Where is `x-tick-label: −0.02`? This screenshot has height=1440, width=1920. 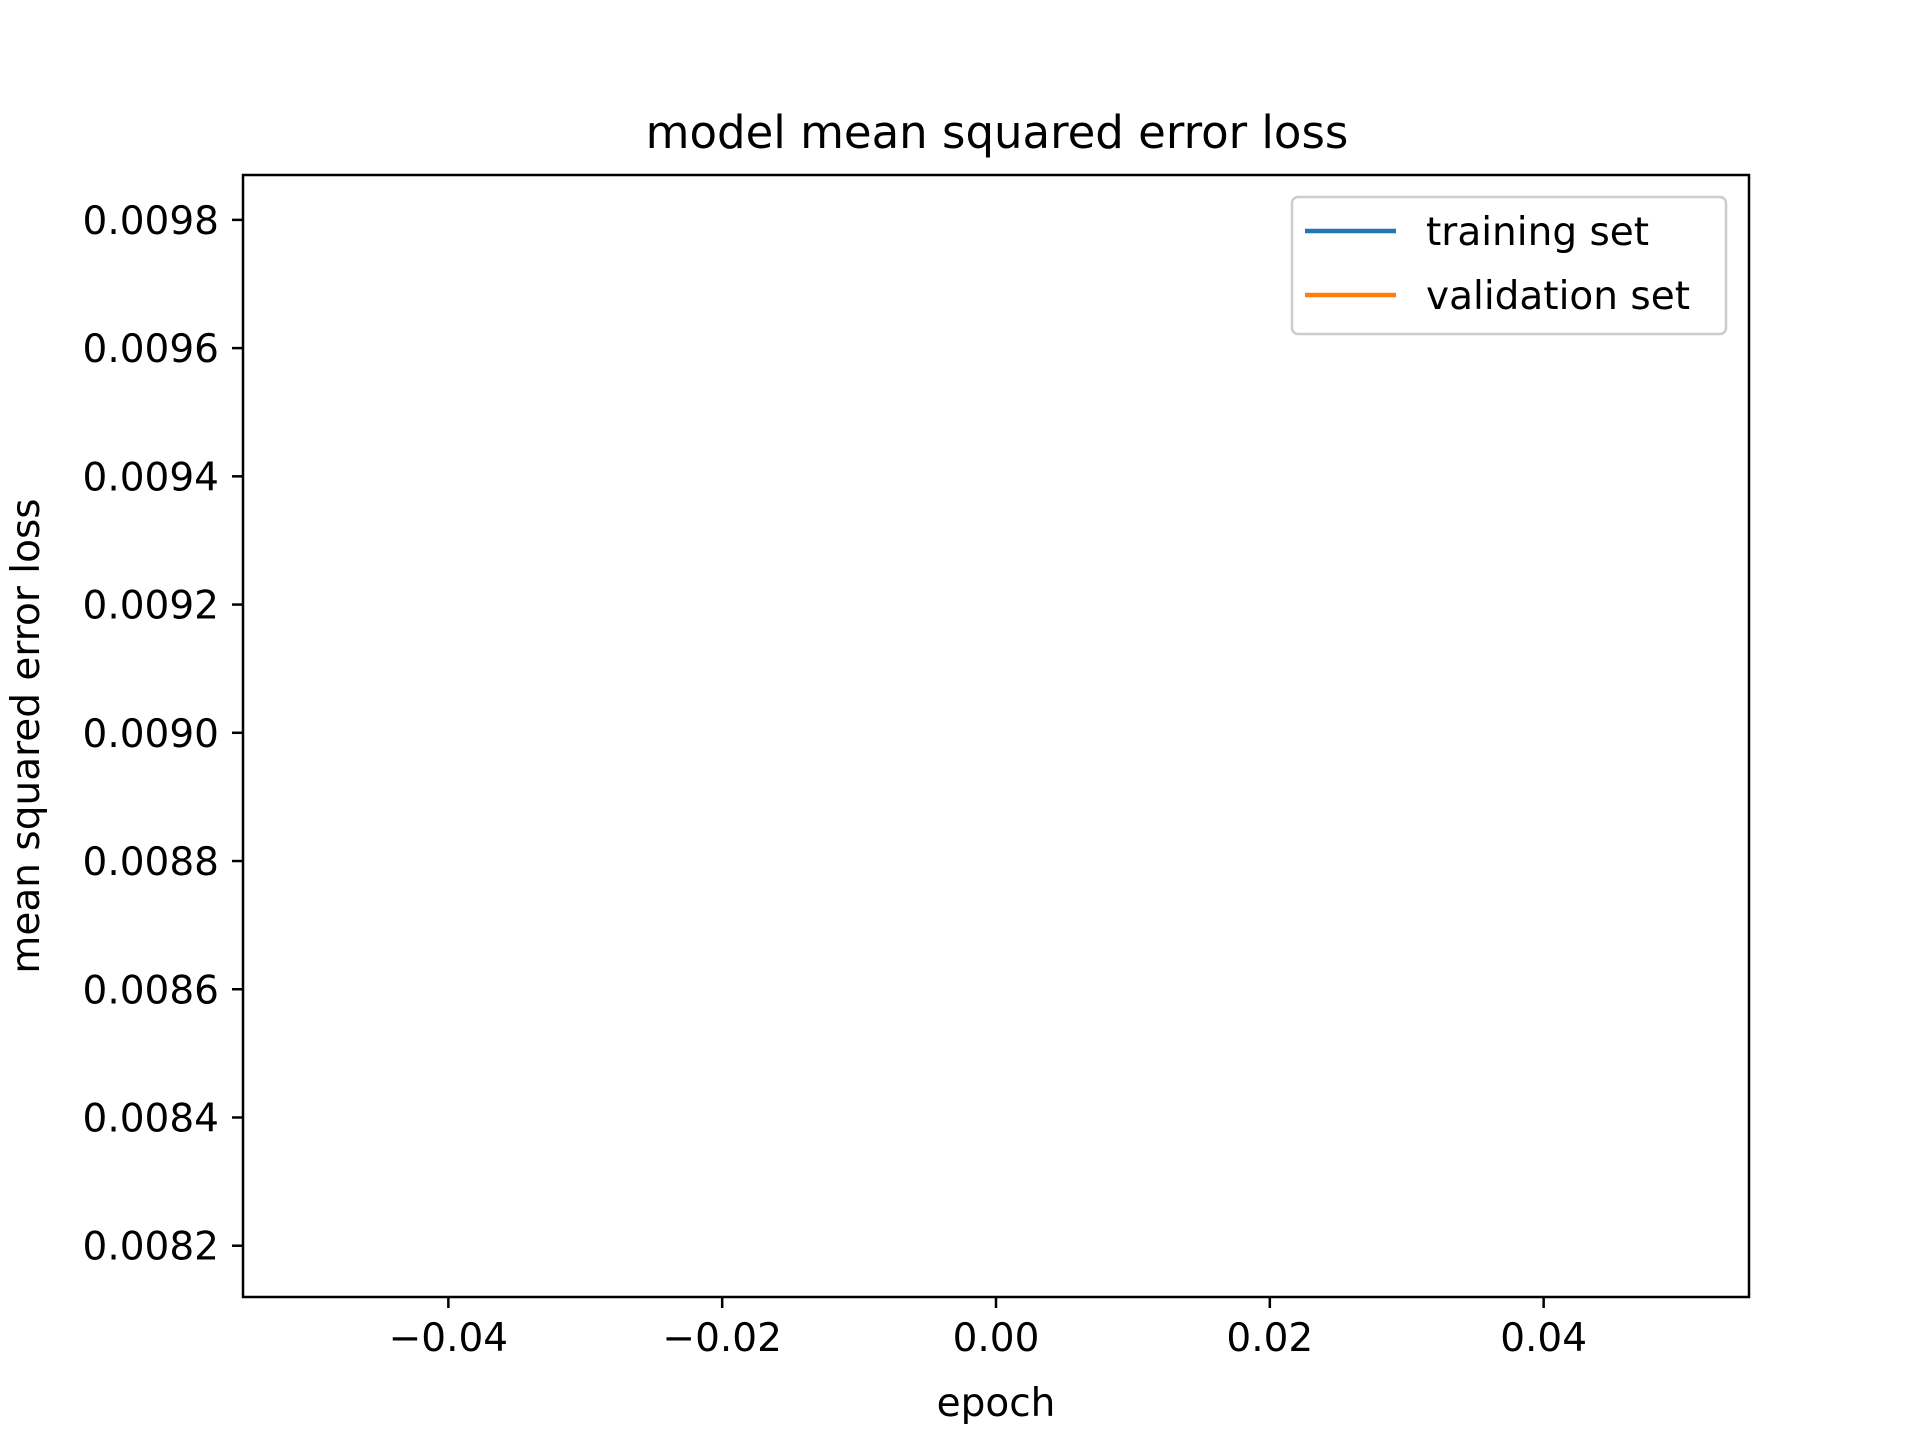 x-tick-label: −0.02 is located at coordinates (722, 1338).